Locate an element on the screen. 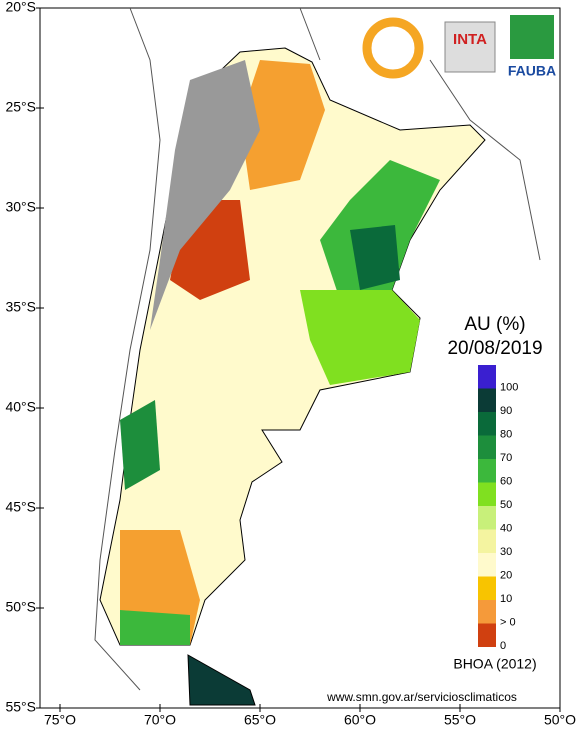 This screenshot has width=580, height=753. lon-label: 50°O is located at coordinates (560, 720).